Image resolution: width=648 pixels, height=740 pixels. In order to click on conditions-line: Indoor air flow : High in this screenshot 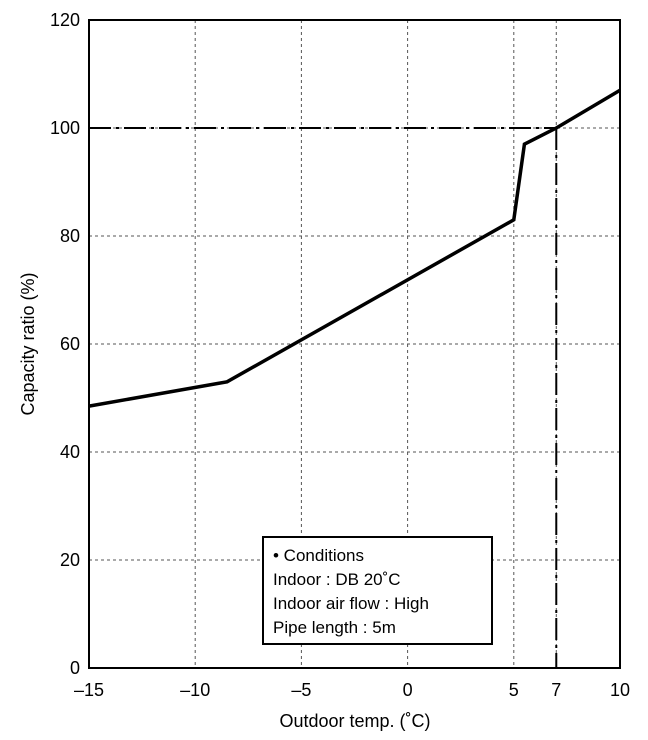, I will do `click(351, 603)`.